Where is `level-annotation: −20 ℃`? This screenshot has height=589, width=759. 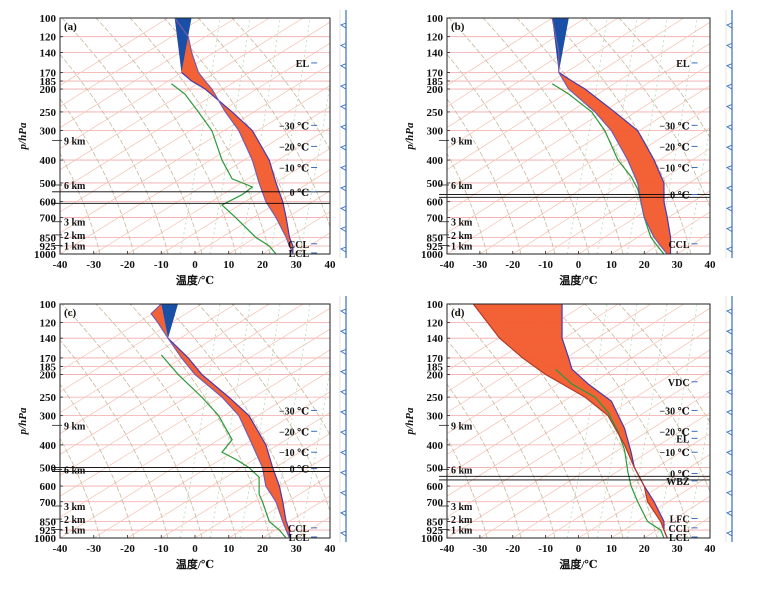 level-annotation: −20 ℃ is located at coordinates (674, 147).